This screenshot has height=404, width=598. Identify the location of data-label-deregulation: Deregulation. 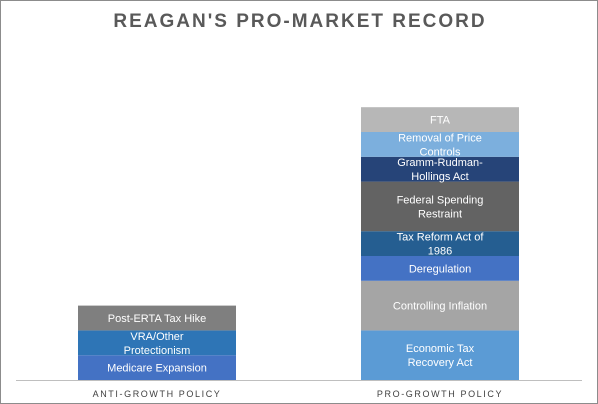
(440, 269).